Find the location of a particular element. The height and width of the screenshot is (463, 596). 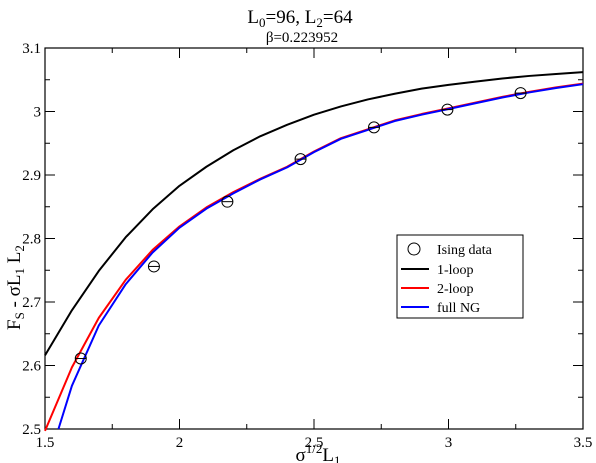

legend: Ising data 1-loop 2-loop full NG is located at coordinates (460, 276).